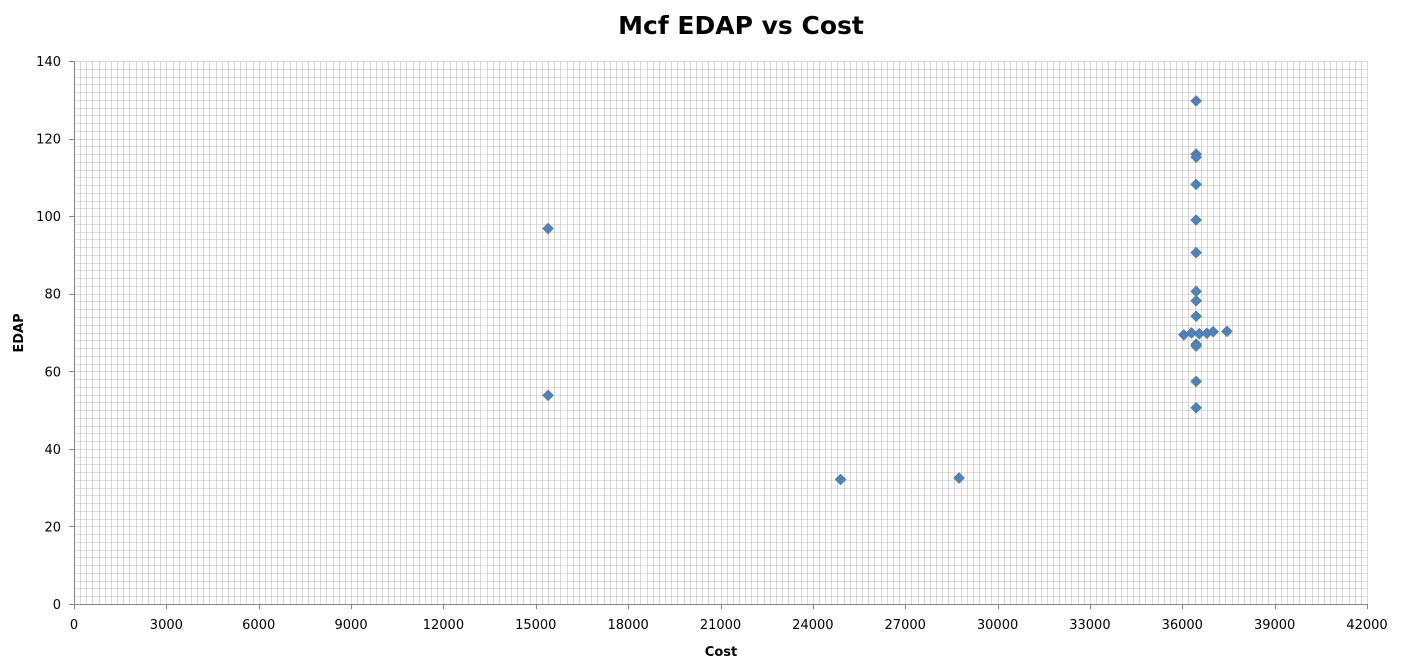  What do you see at coordinates (48, 140) in the screenshot?
I see `y-tick-label: 120` at bounding box center [48, 140].